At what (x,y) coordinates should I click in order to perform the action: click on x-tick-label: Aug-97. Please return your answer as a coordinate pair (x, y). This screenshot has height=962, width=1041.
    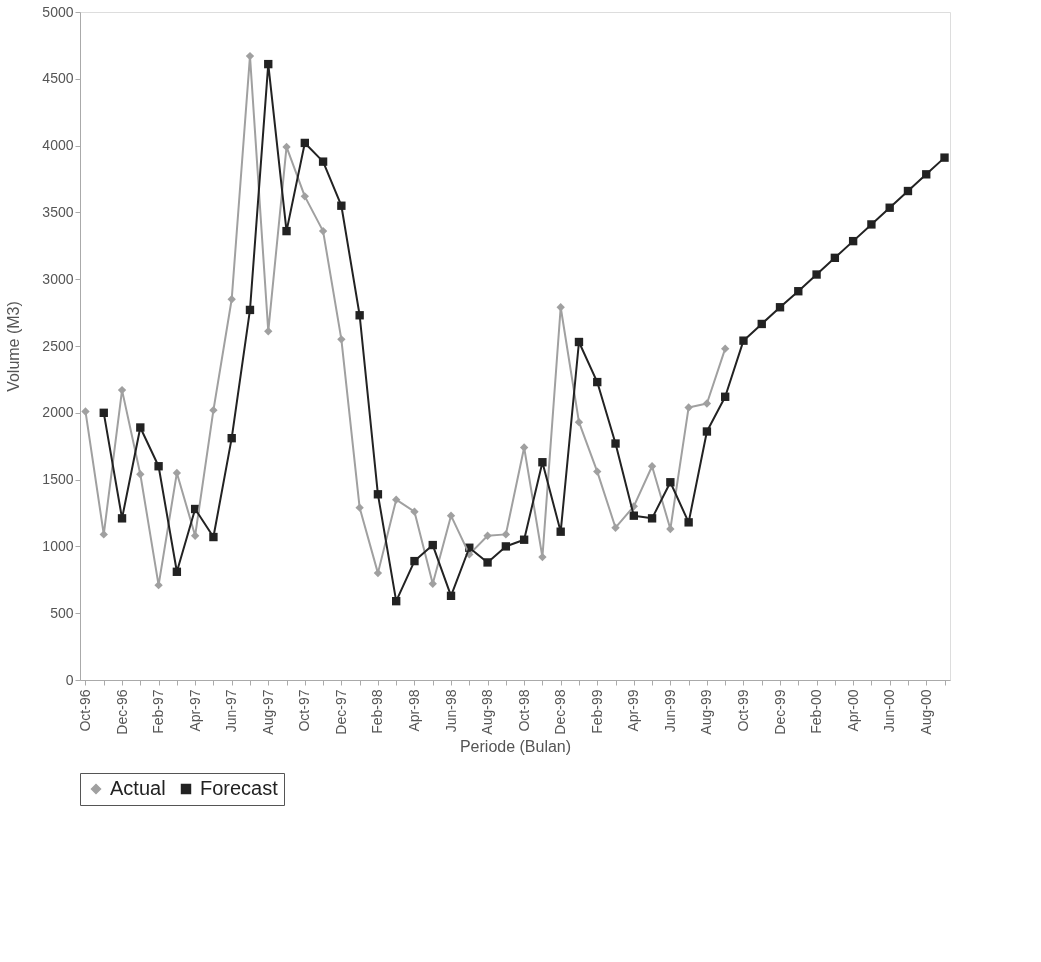
    Looking at the image, I should click on (267, 712).